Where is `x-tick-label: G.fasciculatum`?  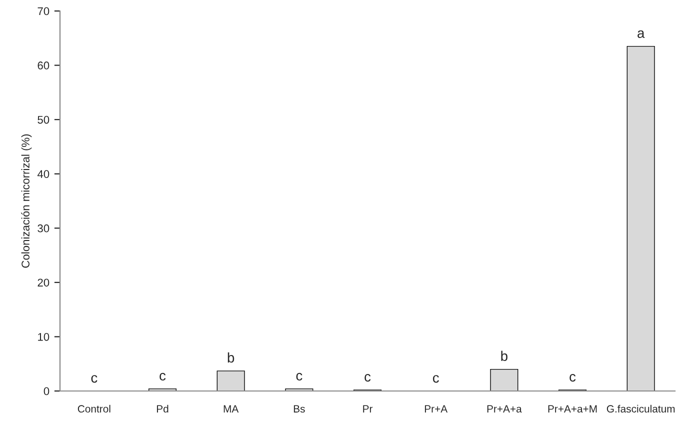 x-tick-label: G.fasciculatum is located at coordinates (640, 408).